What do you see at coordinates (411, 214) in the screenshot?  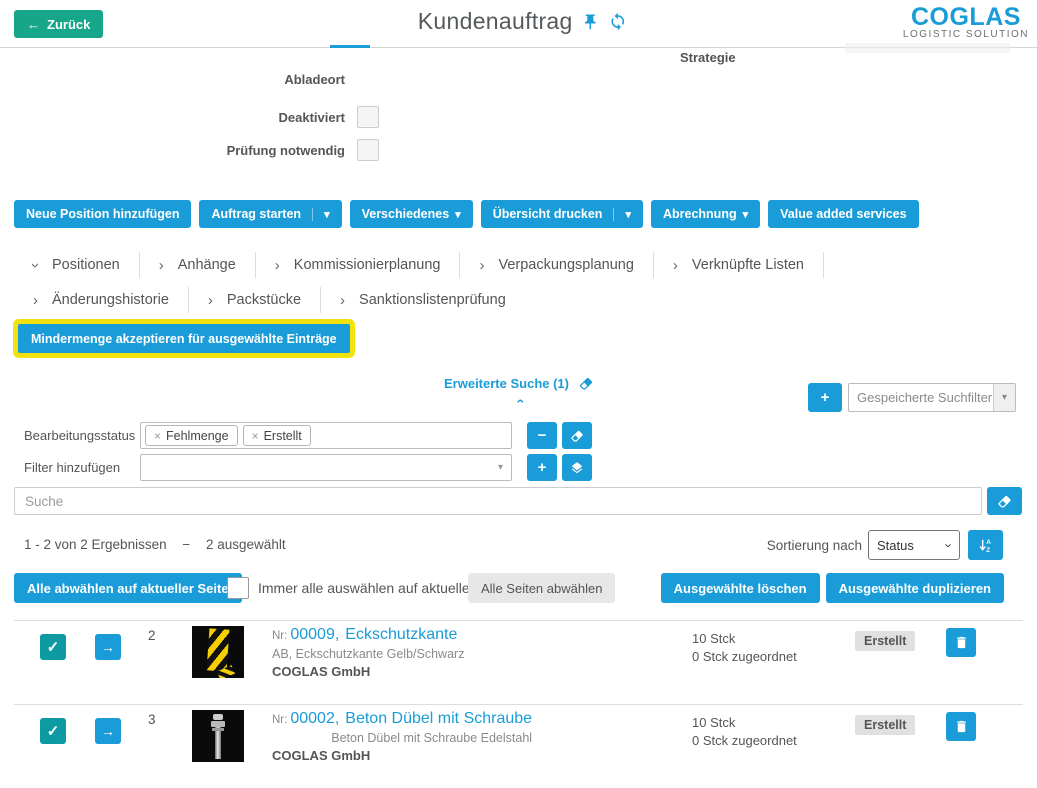 I see `verschiedenes-button: Verschiedenes ▾` at bounding box center [411, 214].